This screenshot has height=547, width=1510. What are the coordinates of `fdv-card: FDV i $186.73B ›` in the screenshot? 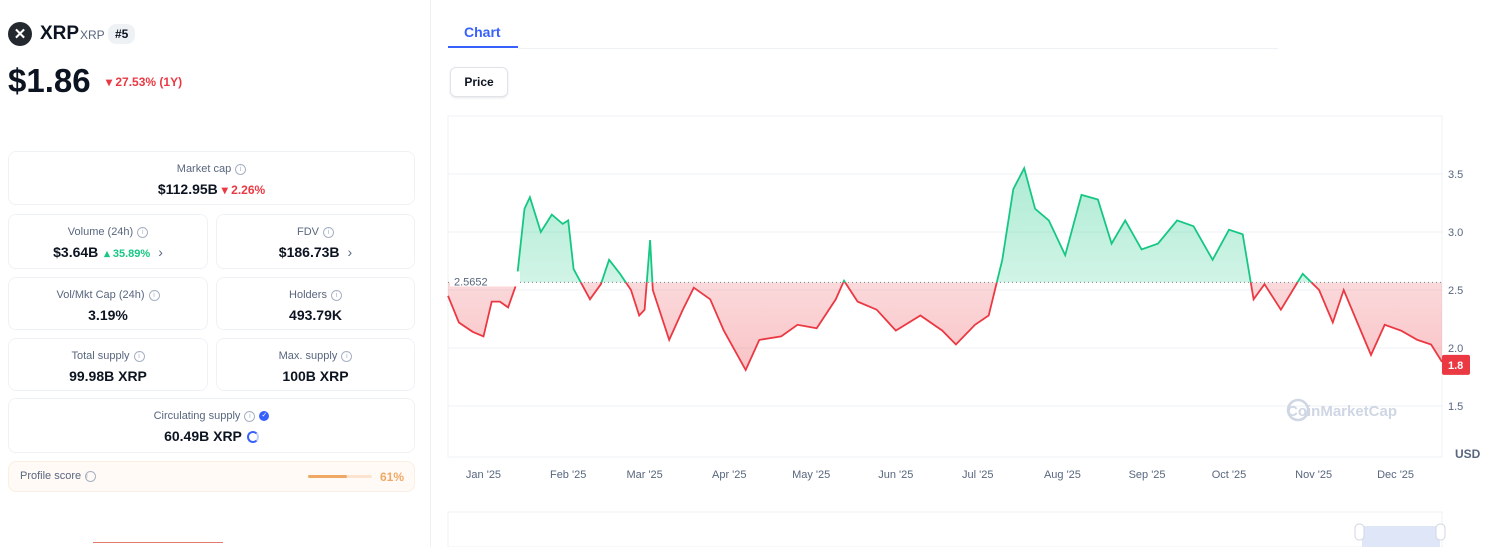 It's located at (315, 241).